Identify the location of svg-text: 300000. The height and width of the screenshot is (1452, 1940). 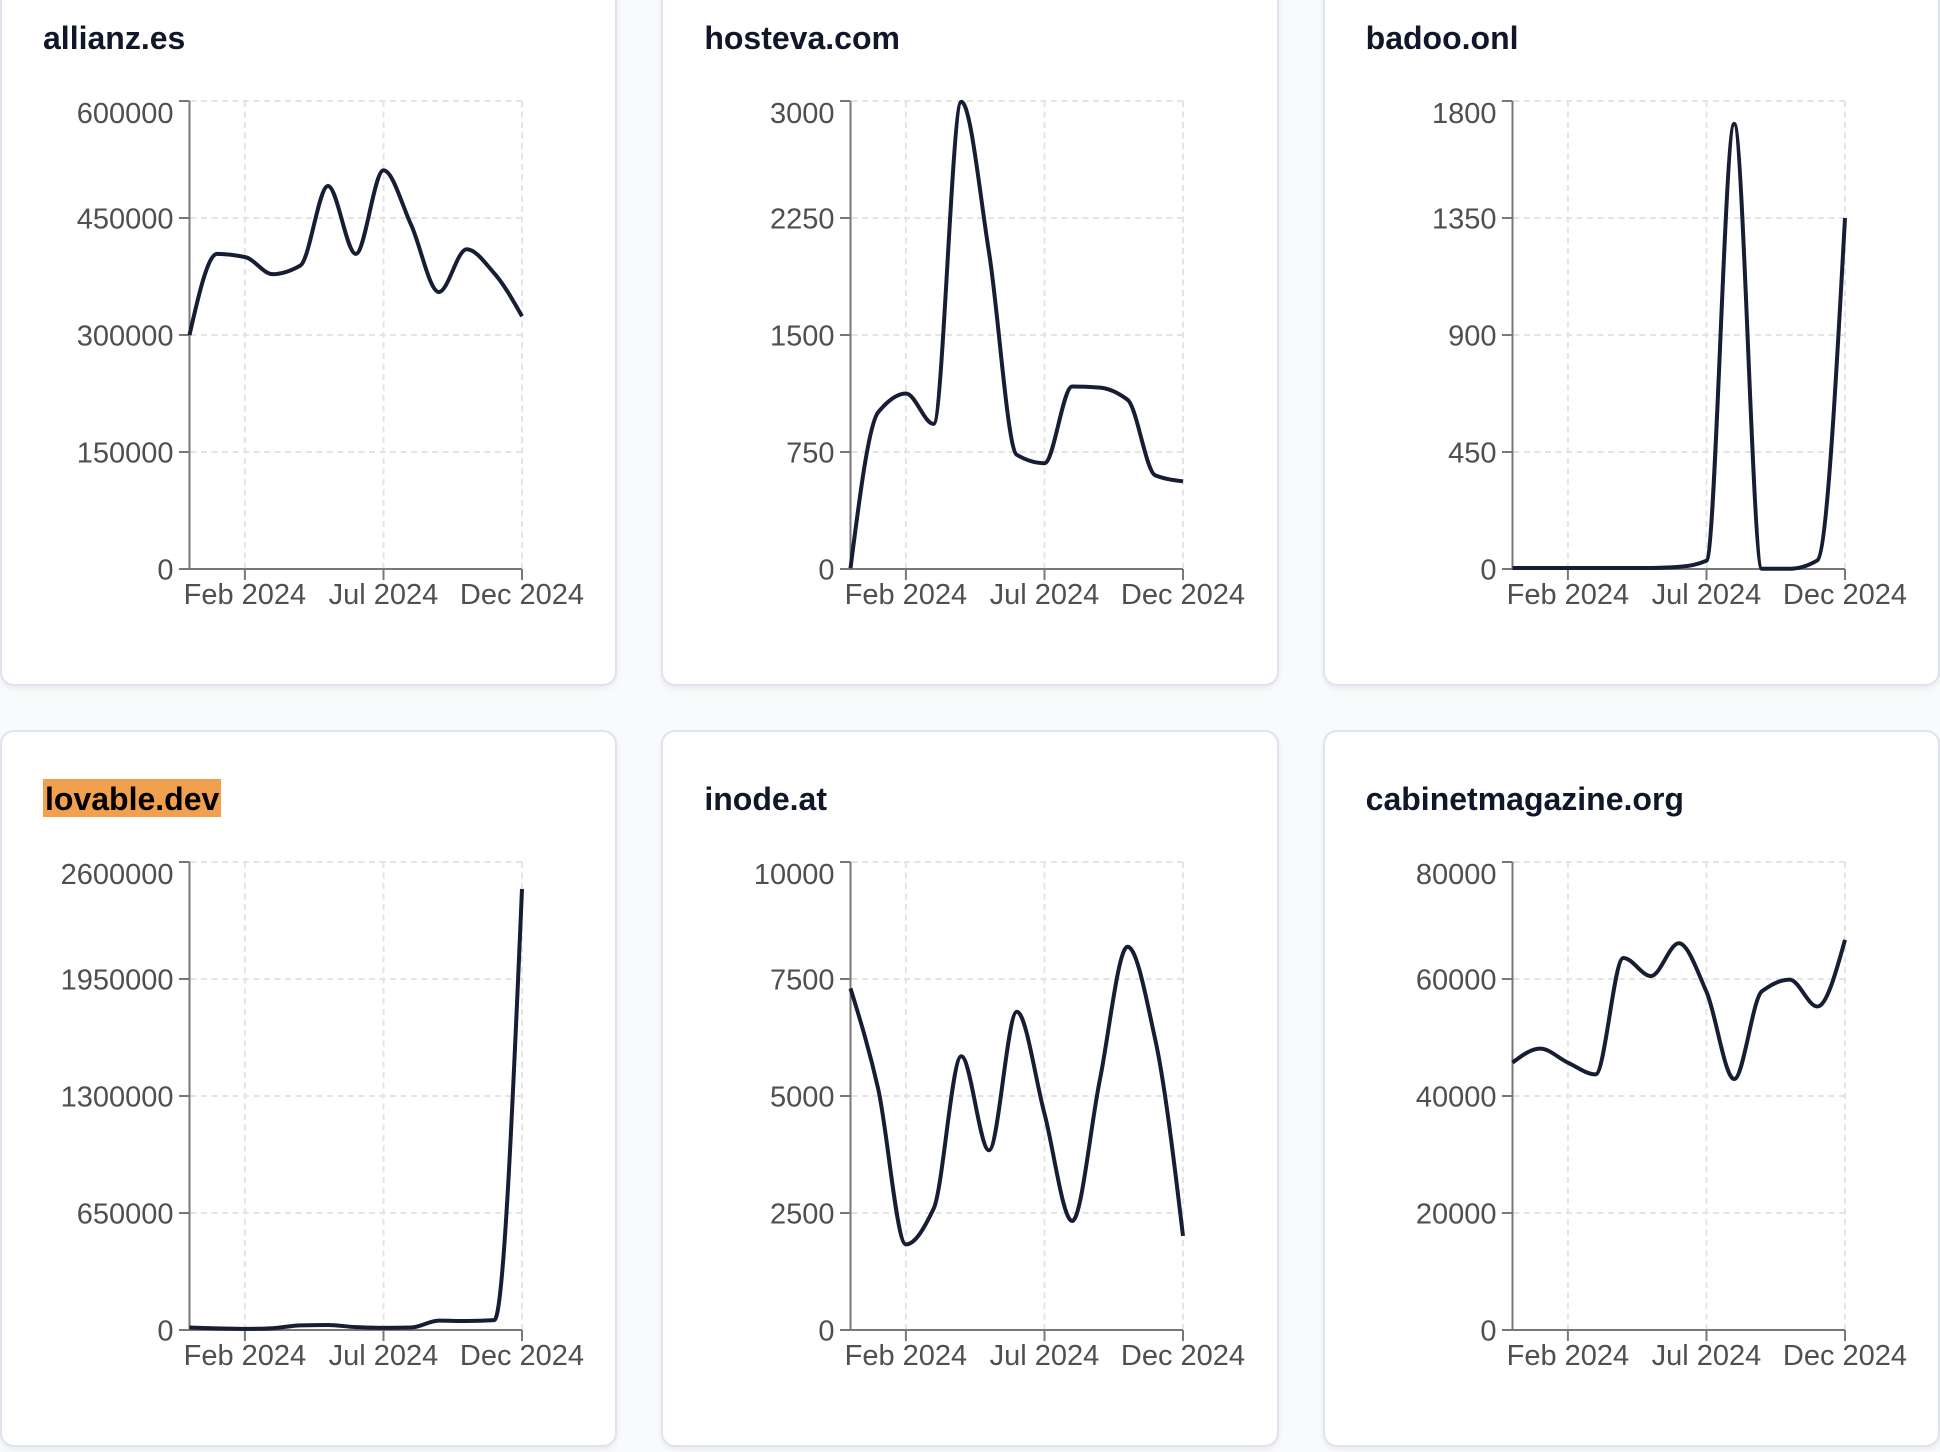
(125, 336).